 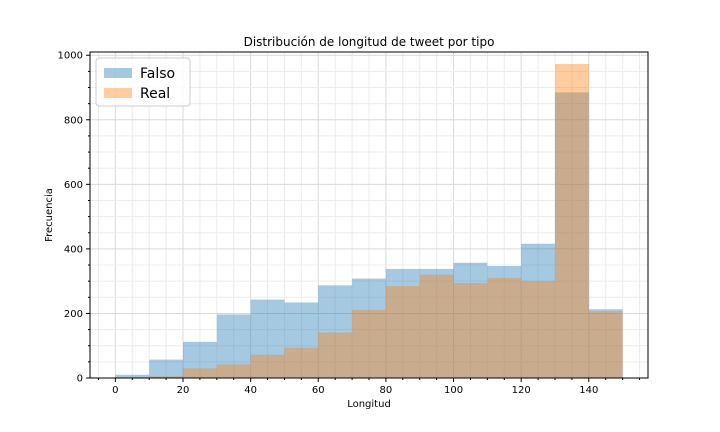 What do you see at coordinates (73, 185) in the screenshot?
I see `y-tick-label: 600` at bounding box center [73, 185].